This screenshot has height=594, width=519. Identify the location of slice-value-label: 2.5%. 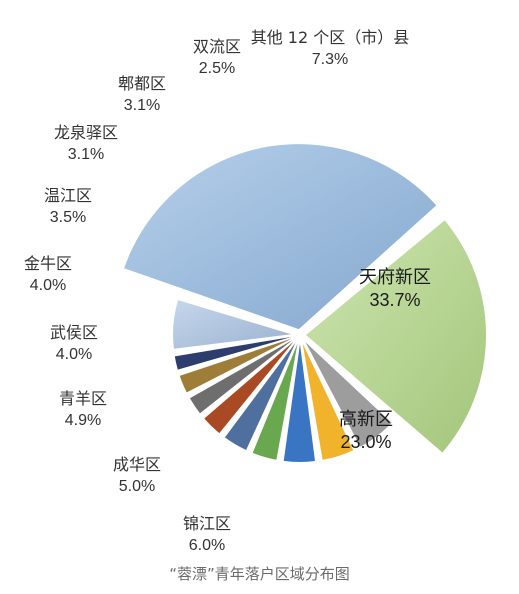
(217, 68).